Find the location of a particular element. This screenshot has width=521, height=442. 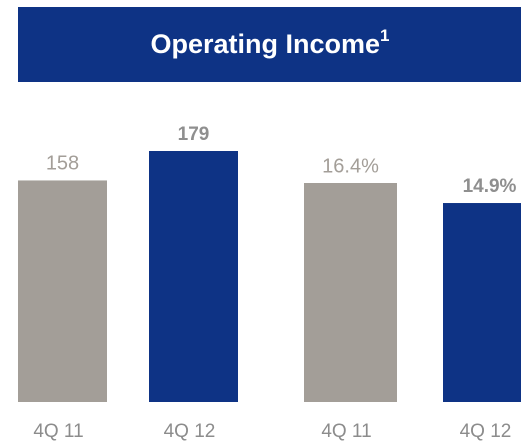

title-text: Operating Income is located at coordinates (265, 44).